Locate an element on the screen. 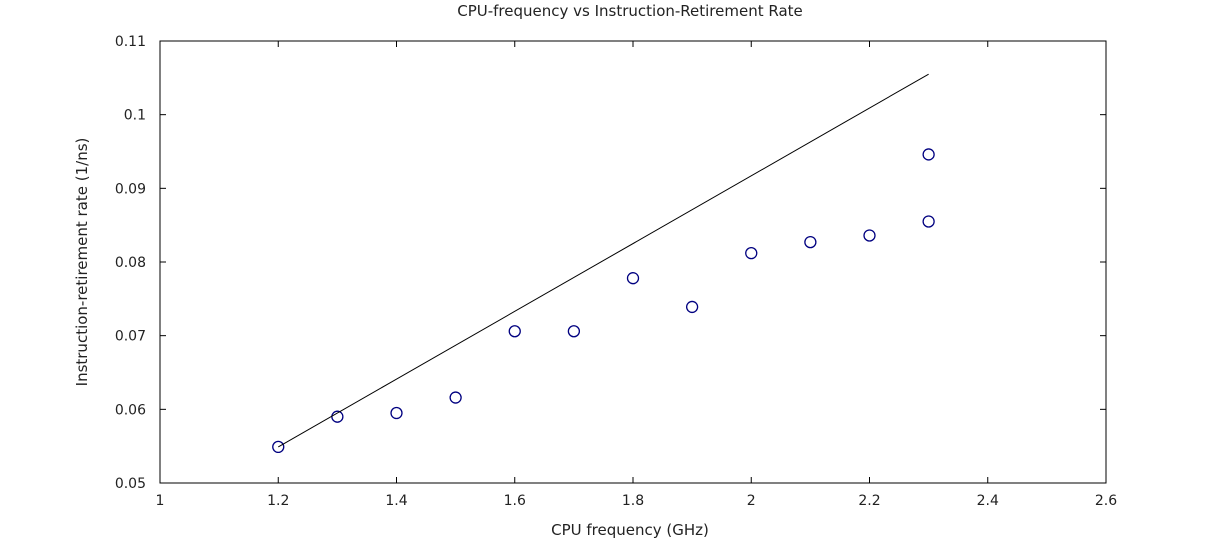 The image size is (1224, 544). x-tick-label: 1.2 is located at coordinates (278, 501).